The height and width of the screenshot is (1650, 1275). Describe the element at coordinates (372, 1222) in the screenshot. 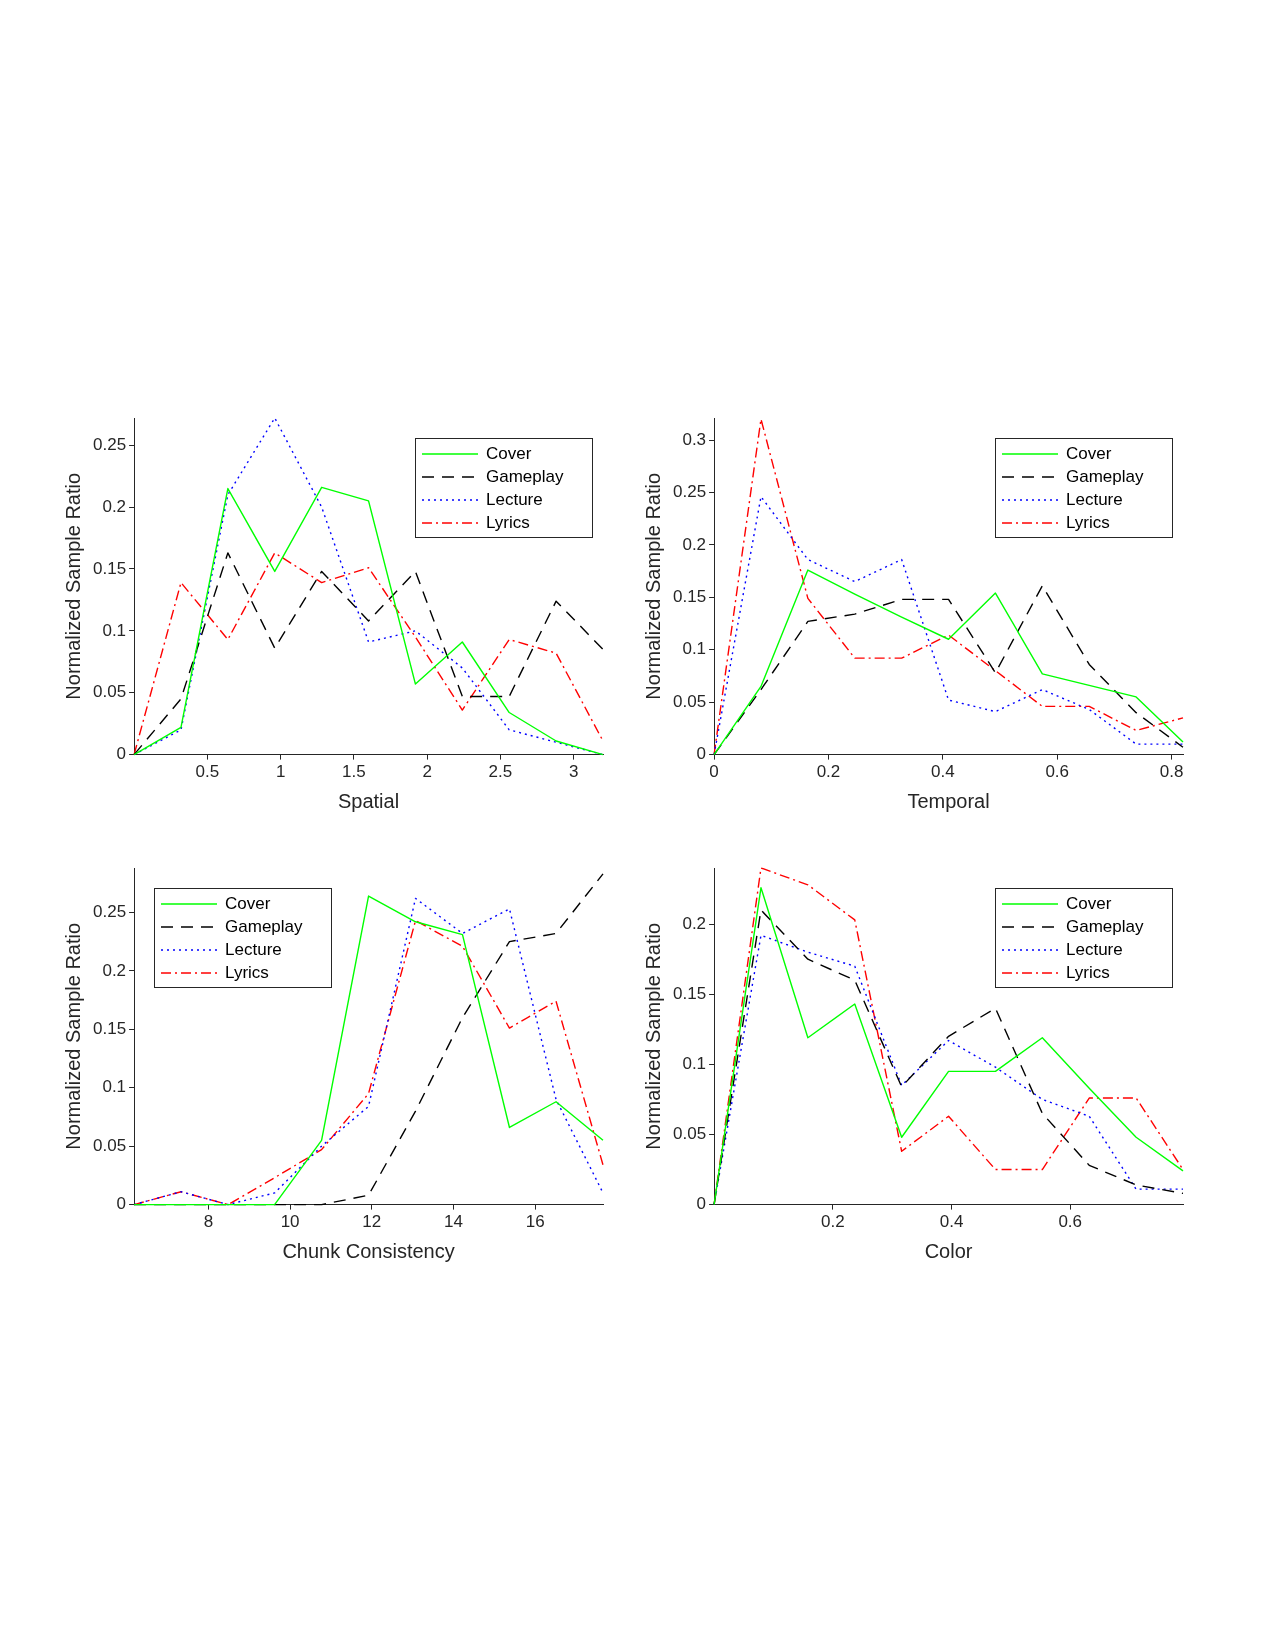

I see `x-tick-label: 12` at that location.